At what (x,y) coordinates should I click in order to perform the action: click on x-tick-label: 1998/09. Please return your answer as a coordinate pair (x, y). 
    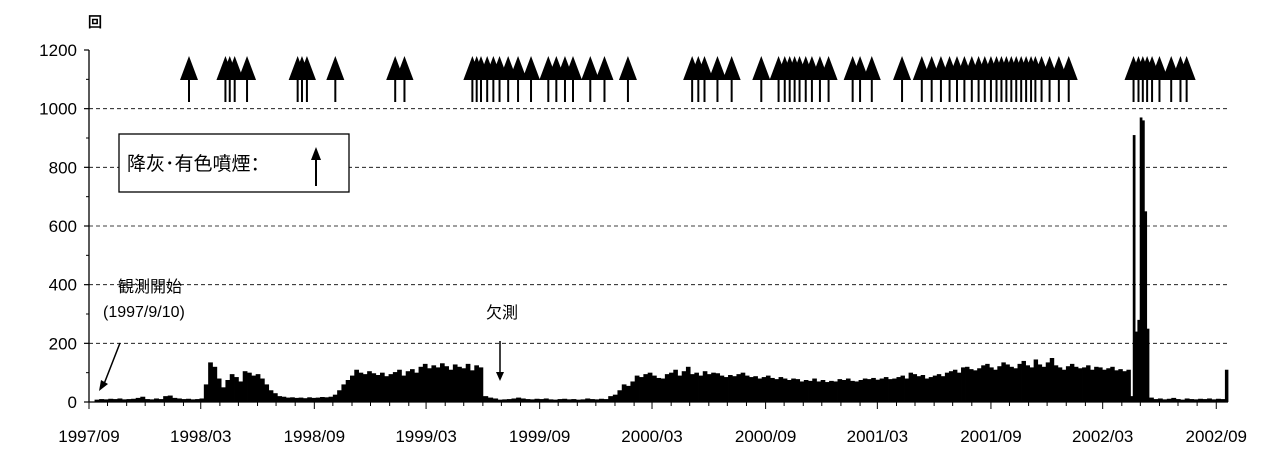
    Looking at the image, I should click on (314, 436).